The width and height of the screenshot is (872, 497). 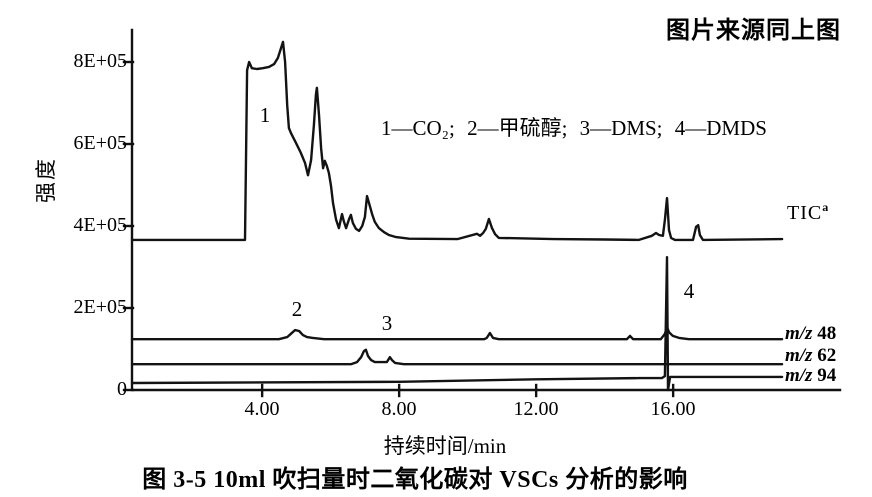 I want to click on source-note: 图片来源同上图, so click(x=753, y=30).